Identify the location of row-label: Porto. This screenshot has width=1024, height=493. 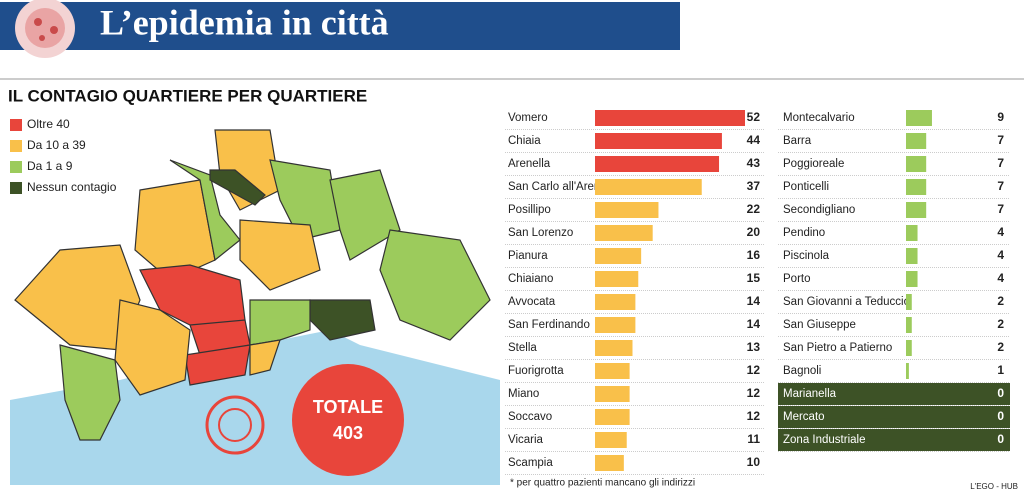
(797, 279).